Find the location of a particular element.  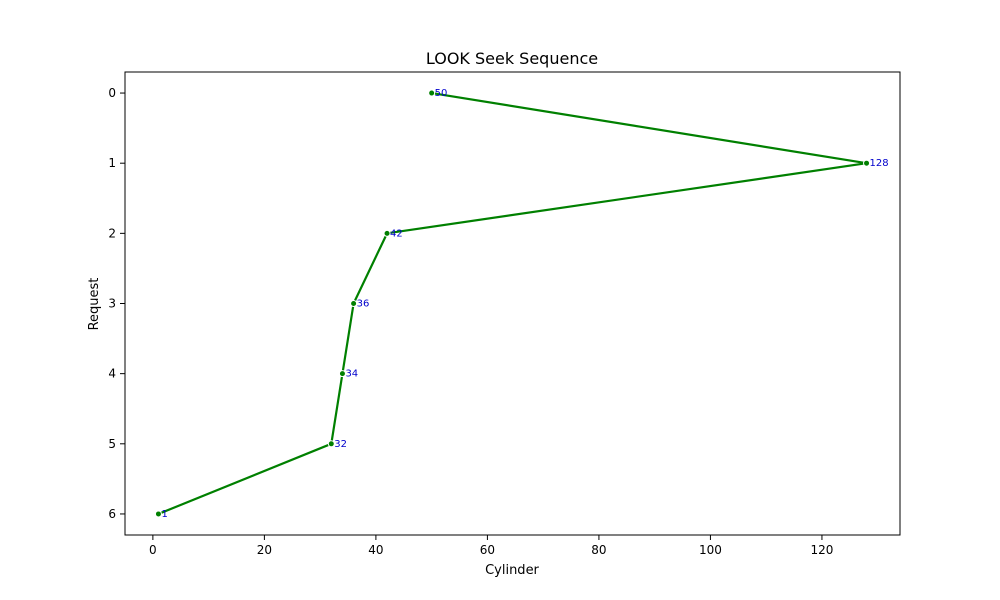

x-axis-ticks: 0 20 40 60 80 100 120 is located at coordinates (491, 546).